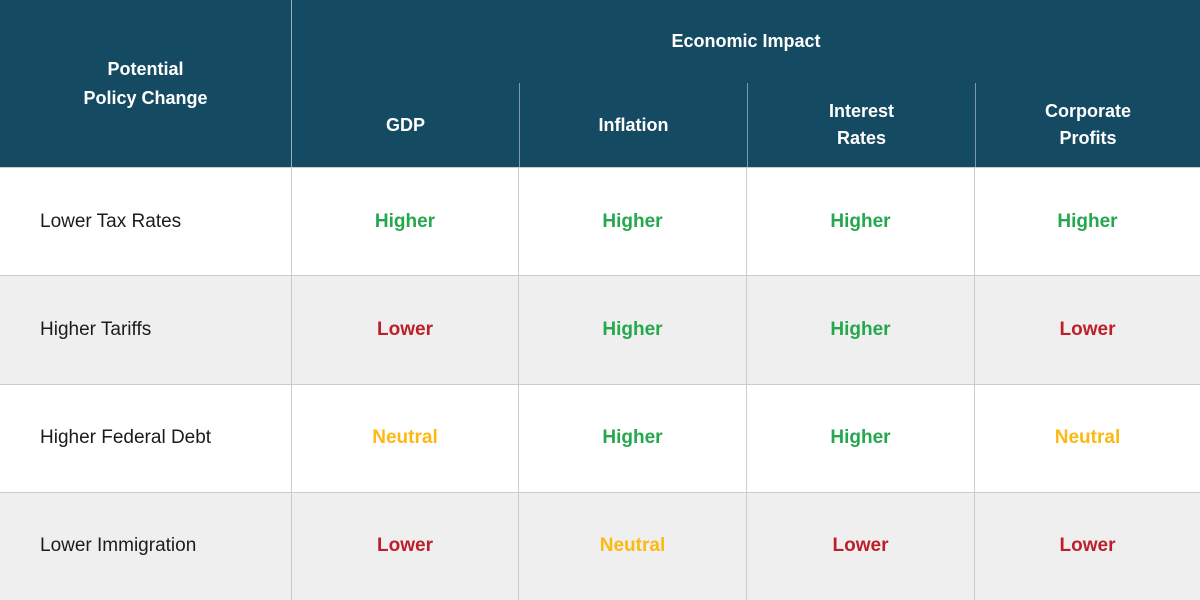  What do you see at coordinates (1087, 125) in the screenshot?
I see `column-header-corporate-profits: Corporate Profits` at bounding box center [1087, 125].